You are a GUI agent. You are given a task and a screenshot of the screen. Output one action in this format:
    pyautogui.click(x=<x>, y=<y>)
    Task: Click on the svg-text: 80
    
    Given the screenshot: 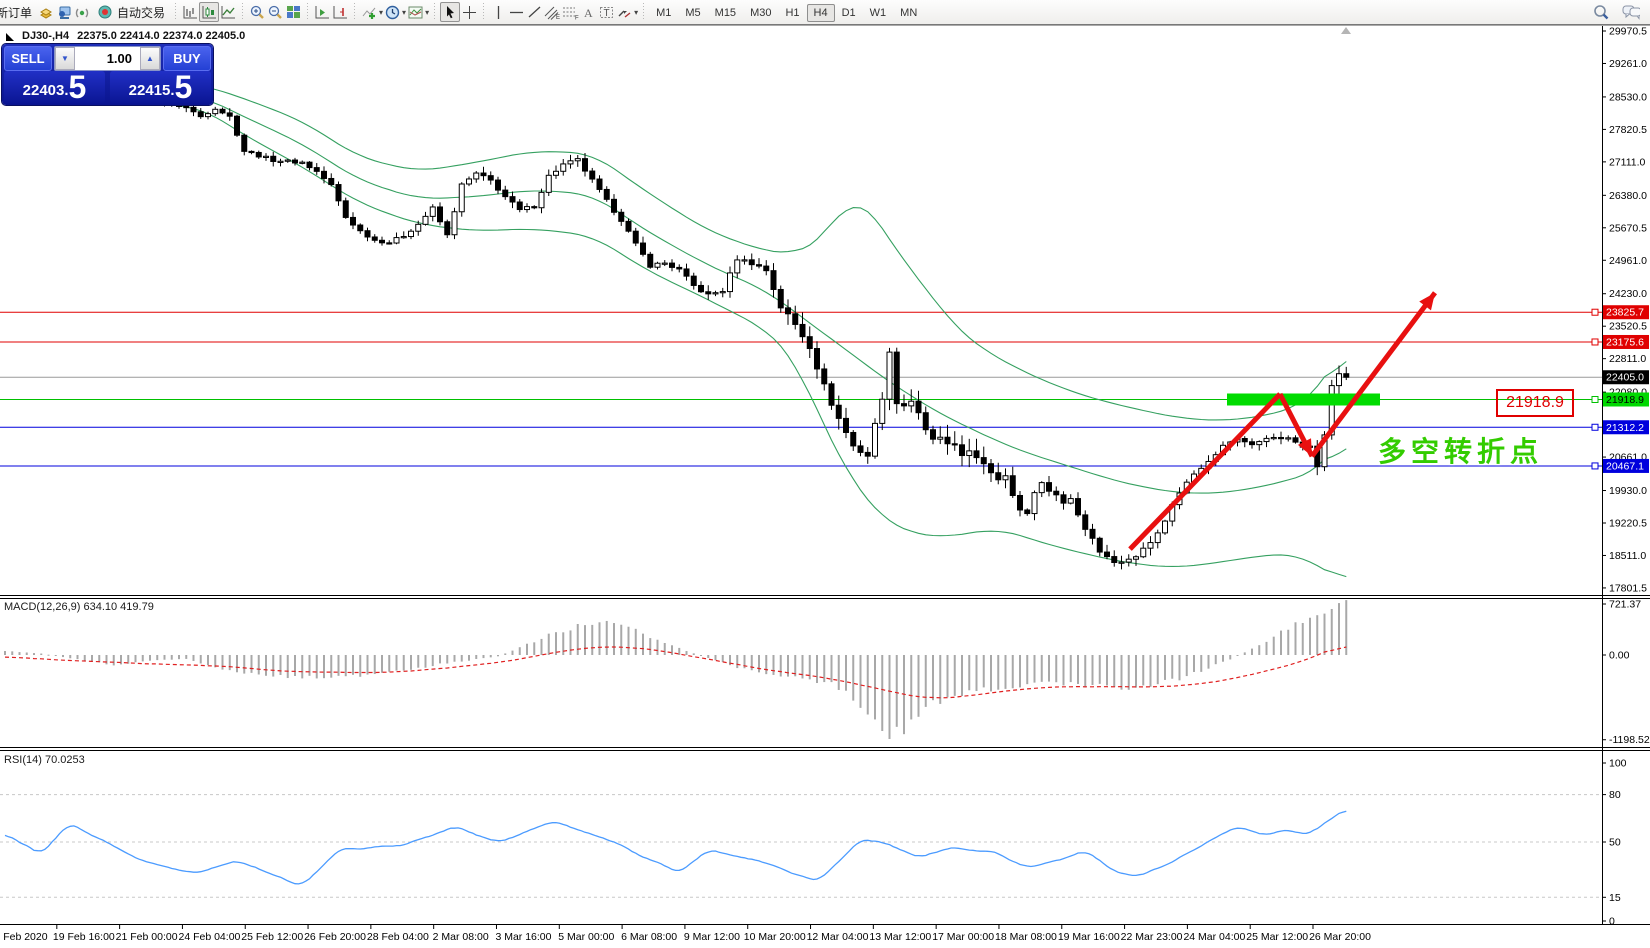 What is the action you would take?
    pyautogui.click(x=1615, y=795)
    